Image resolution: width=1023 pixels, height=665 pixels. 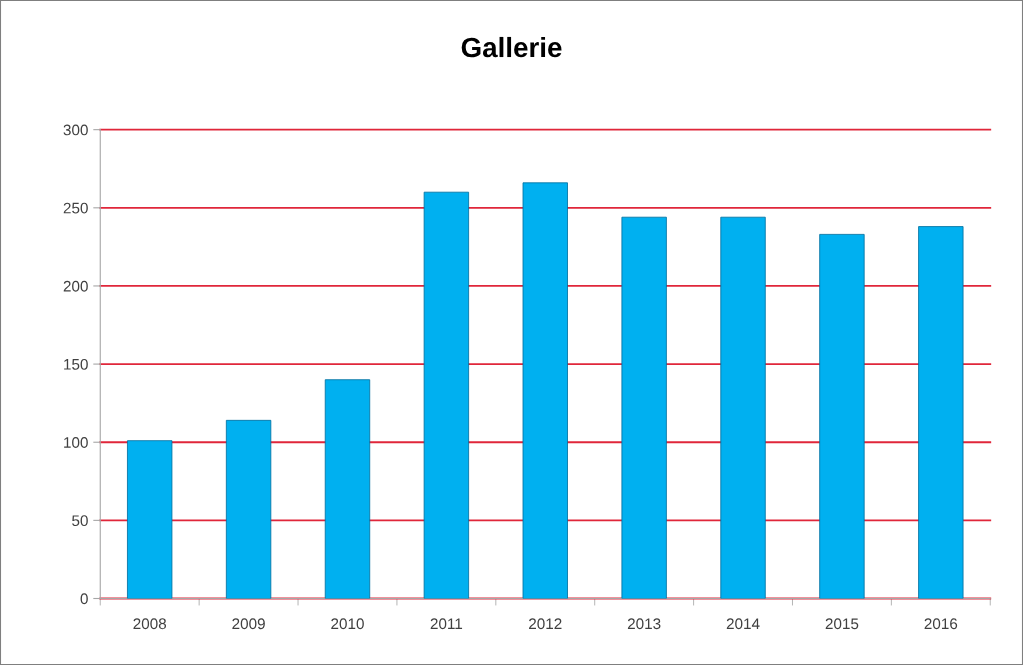 What do you see at coordinates (80, 521) in the screenshot?
I see `y-tick-label: 50` at bounding box center [80, 521].